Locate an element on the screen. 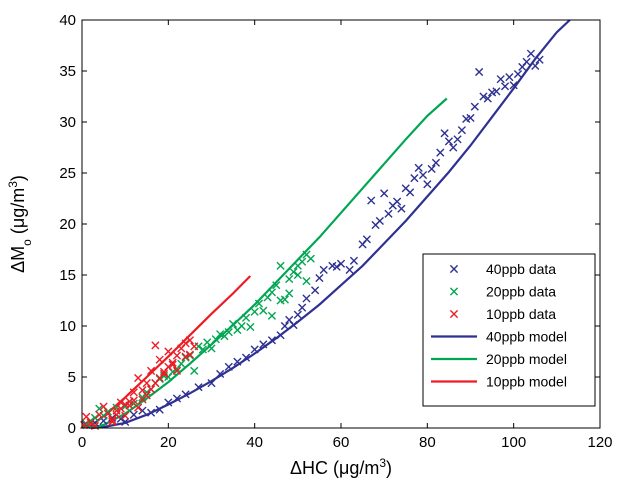  legend-swatch is located at coordinates (454, 269).